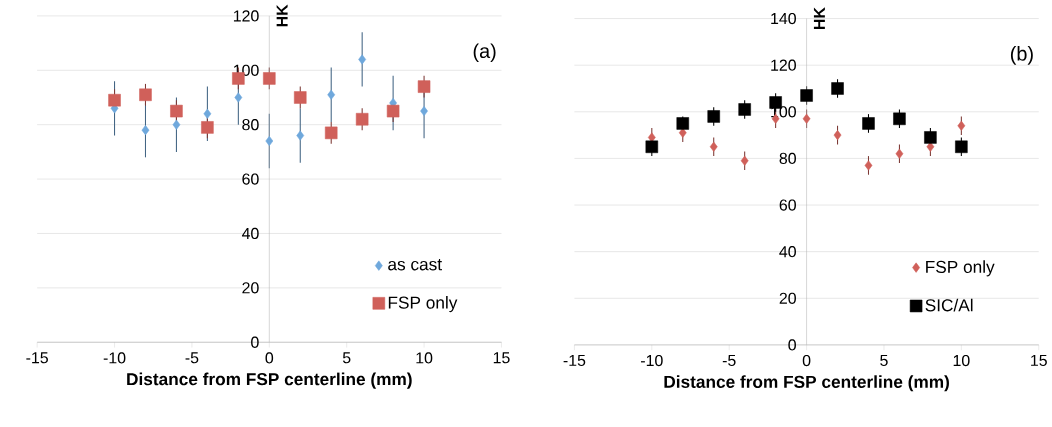 The width and height of the screenshot is (1052, 427). Describe the element at coordinates (484, 52) in the screenshot. I see `annotation: (a)` at that location.